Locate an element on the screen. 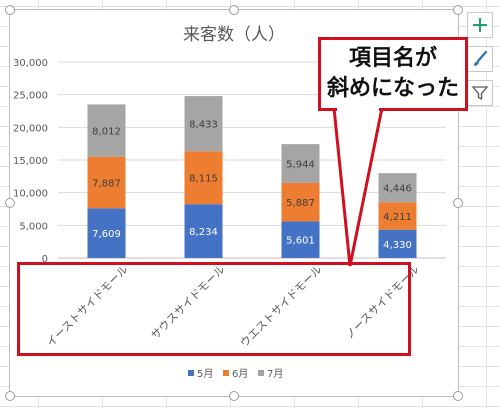 Image resolution: width=500 pixels, height=408 pixels. data-label: 8,433 is located at coordinates (203, 125).